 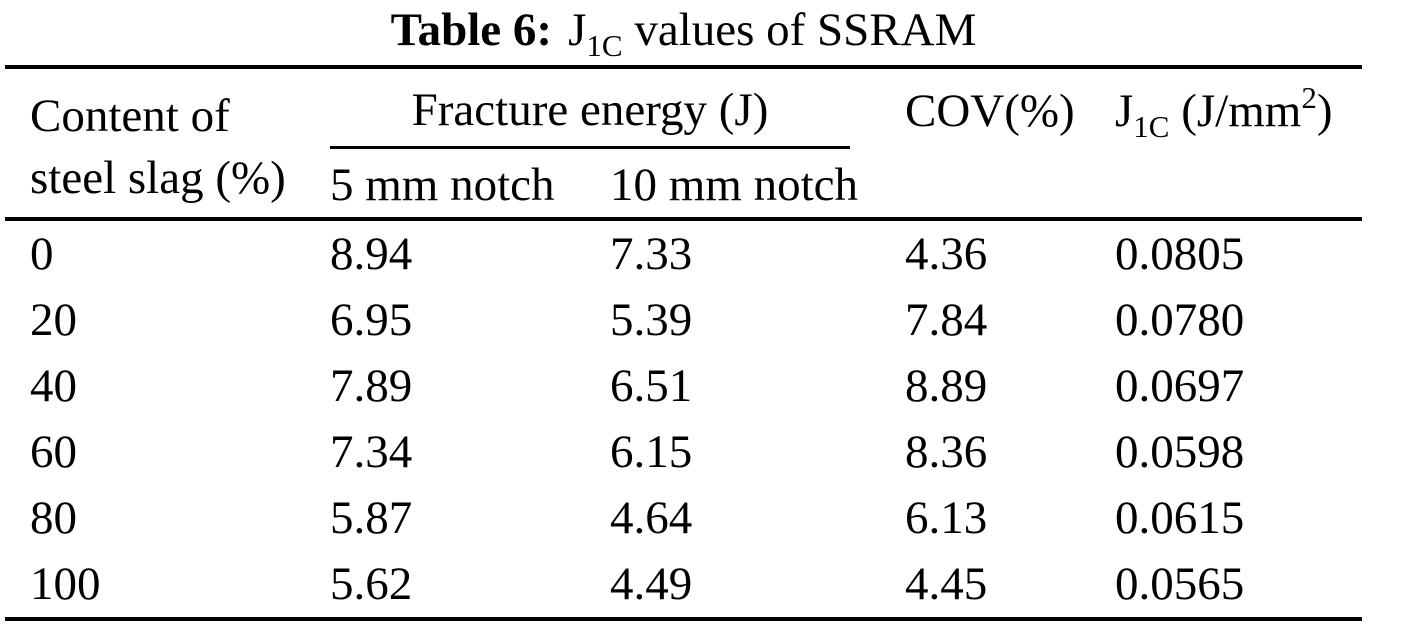 I want to click on cell-notch10: 4.49, so click(x=651, y=584).